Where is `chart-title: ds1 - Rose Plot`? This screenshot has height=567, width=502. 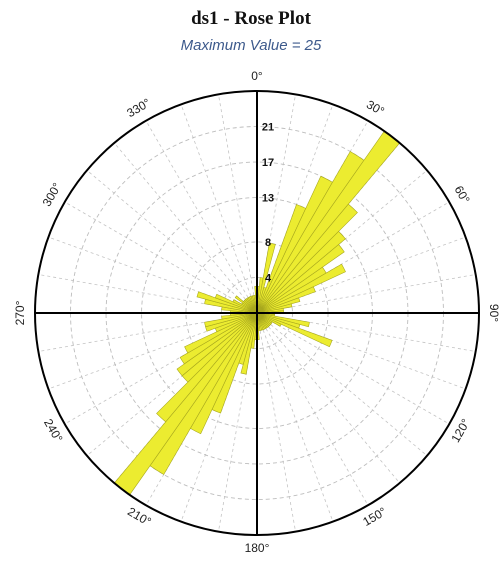
chart-title: ds1 - Rose Plot is located at coordinates (251, 18).